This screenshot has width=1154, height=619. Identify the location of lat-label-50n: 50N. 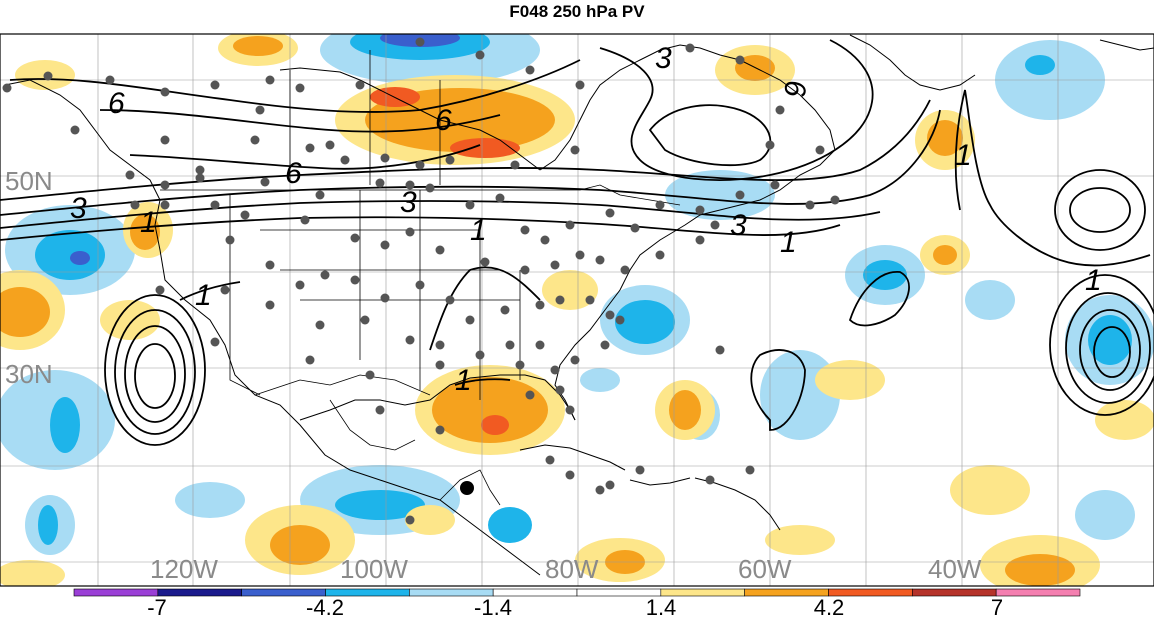
(29, 181).